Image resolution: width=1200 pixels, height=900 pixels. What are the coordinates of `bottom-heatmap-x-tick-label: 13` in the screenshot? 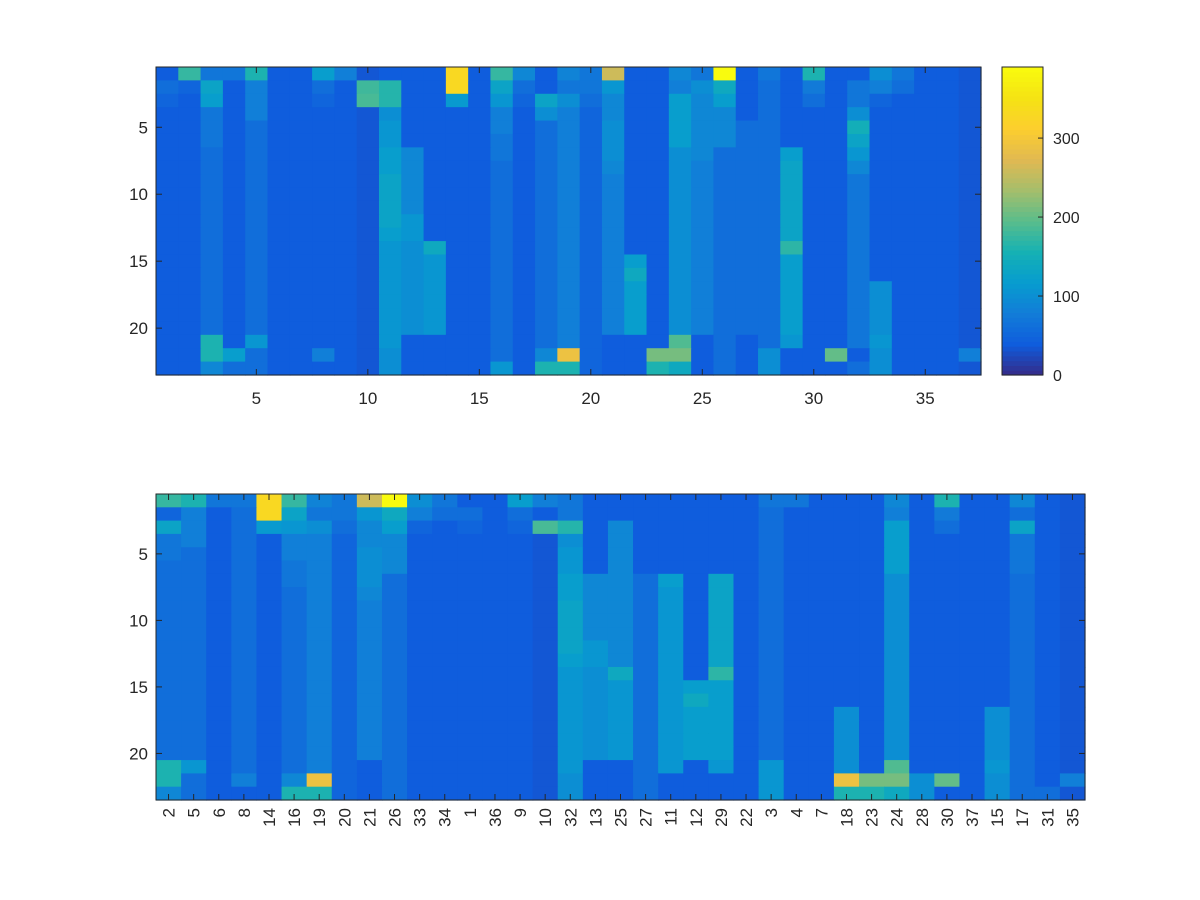 It's located at (595, 817).